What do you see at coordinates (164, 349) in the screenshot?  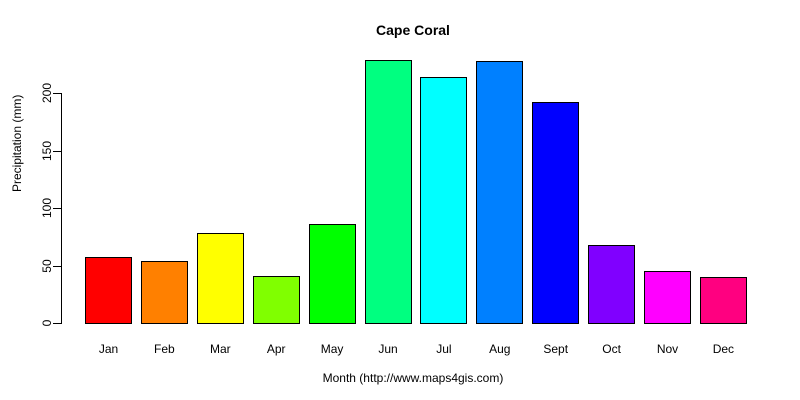 I see `x-tick-label: Feb` at bounding box center [164, 349].